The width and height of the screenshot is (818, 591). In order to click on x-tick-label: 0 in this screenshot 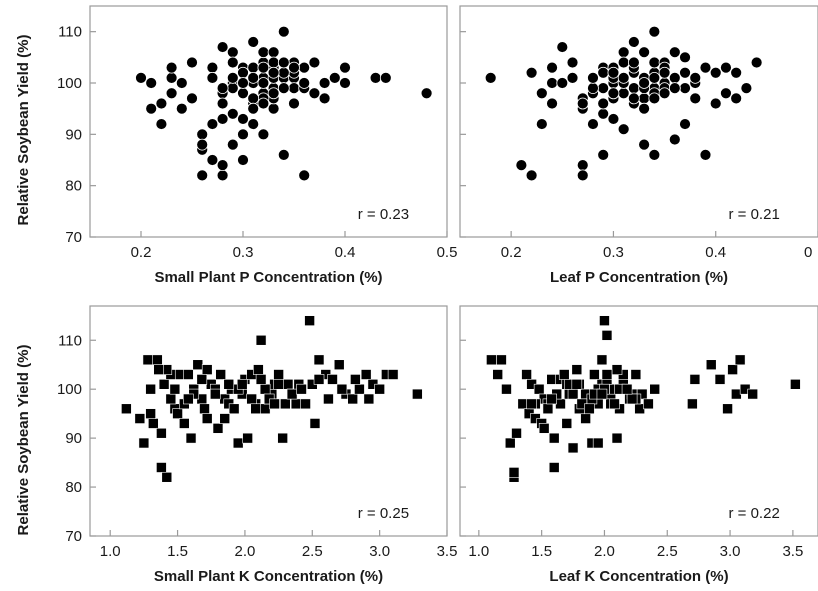, I will do `click(808, 252)`.